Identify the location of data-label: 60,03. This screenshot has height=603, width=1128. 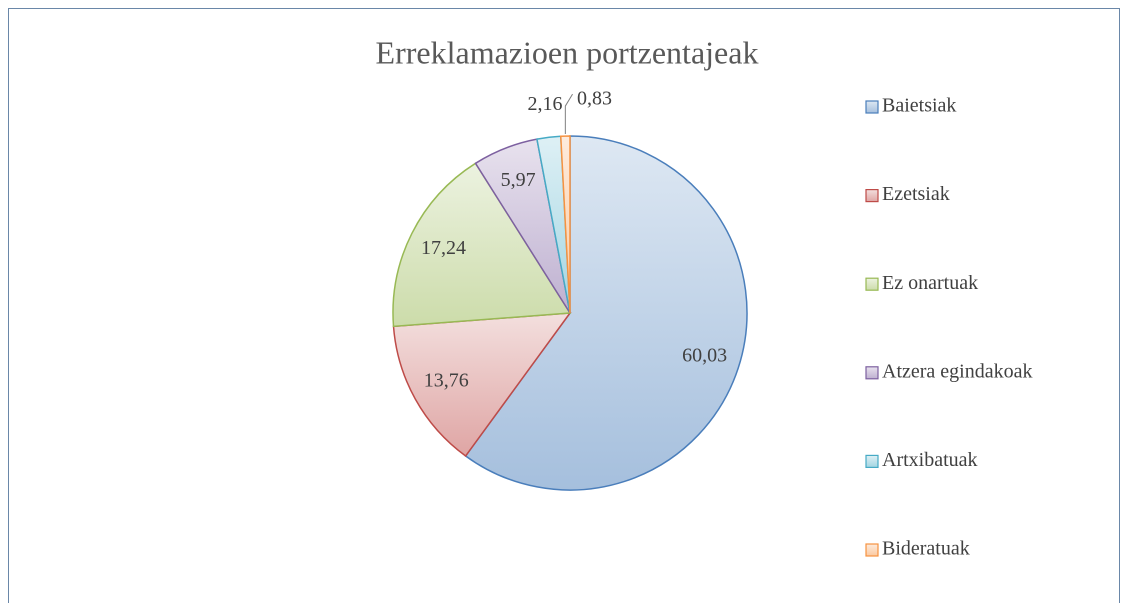
(704, 356).